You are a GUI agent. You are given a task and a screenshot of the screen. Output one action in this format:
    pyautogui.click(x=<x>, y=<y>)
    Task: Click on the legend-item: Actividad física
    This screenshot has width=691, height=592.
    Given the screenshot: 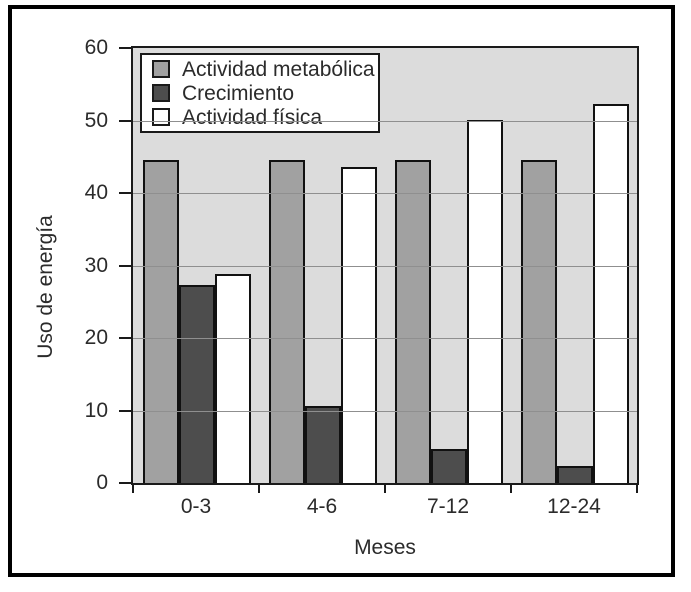 What is the action you would take?
    pyautogui.click(x=265, y=117)
    